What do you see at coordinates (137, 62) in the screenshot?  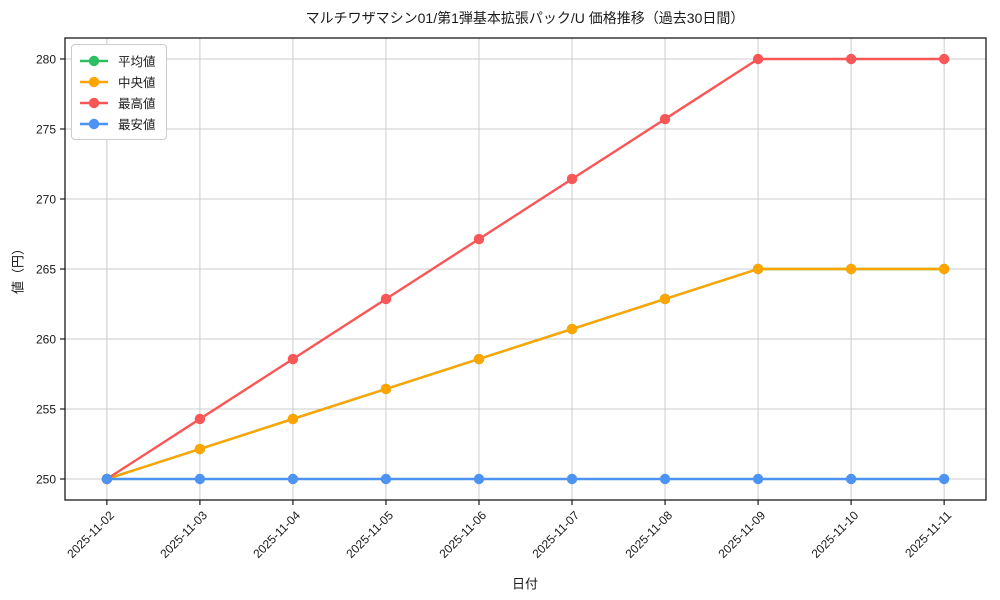 I see `legend-label: 平均値` at bounding box center [137, 62].